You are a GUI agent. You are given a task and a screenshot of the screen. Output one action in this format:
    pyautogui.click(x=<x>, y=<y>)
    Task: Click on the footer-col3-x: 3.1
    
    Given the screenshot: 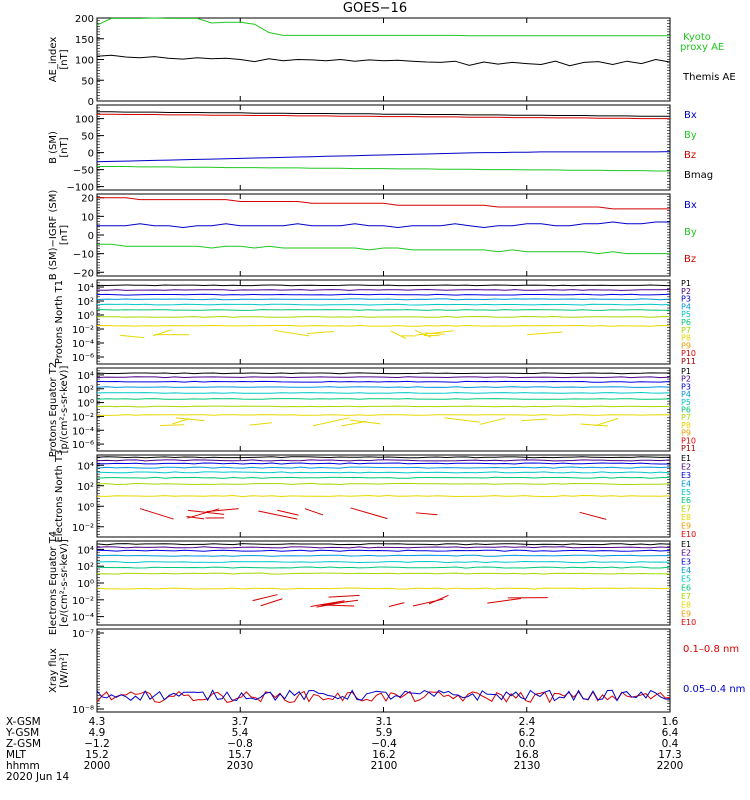 What is the action you would take?
    pyautogui.click(x=384, y=722)
    